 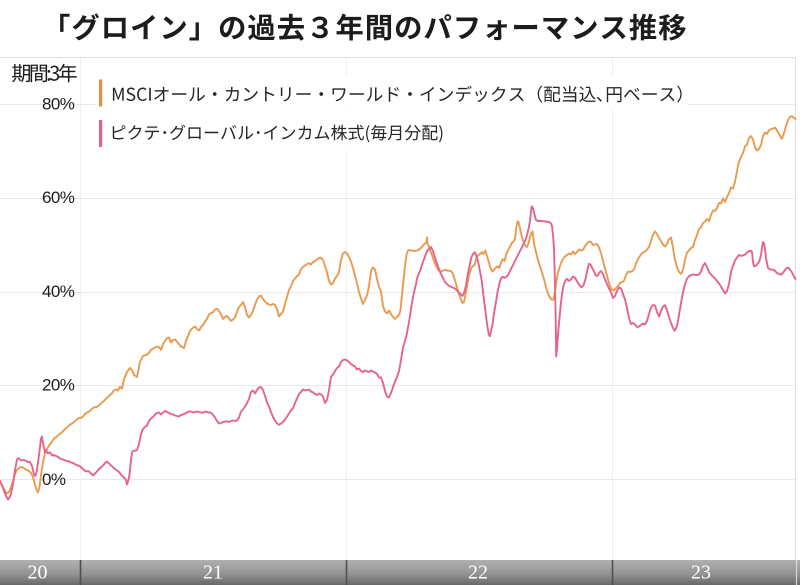 I want to click on svg-text: 22, so click(x=478, y=573).